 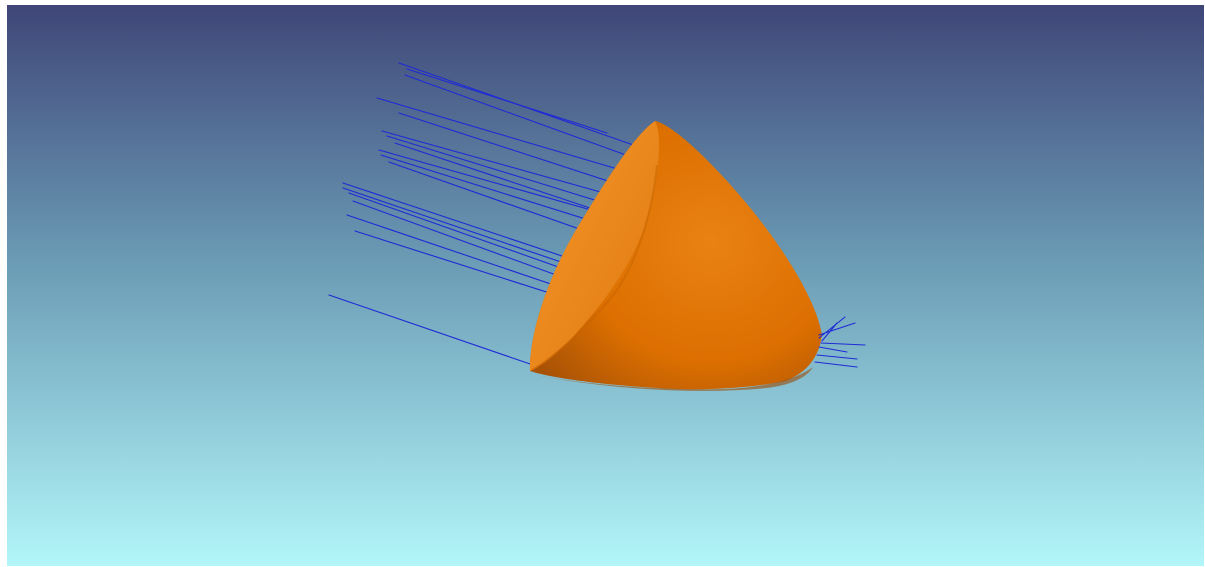 What do you see at coordinates (674, 379) in the screenshot?
I see `shell-bottom-shadow` at bounding box center [674, 379].